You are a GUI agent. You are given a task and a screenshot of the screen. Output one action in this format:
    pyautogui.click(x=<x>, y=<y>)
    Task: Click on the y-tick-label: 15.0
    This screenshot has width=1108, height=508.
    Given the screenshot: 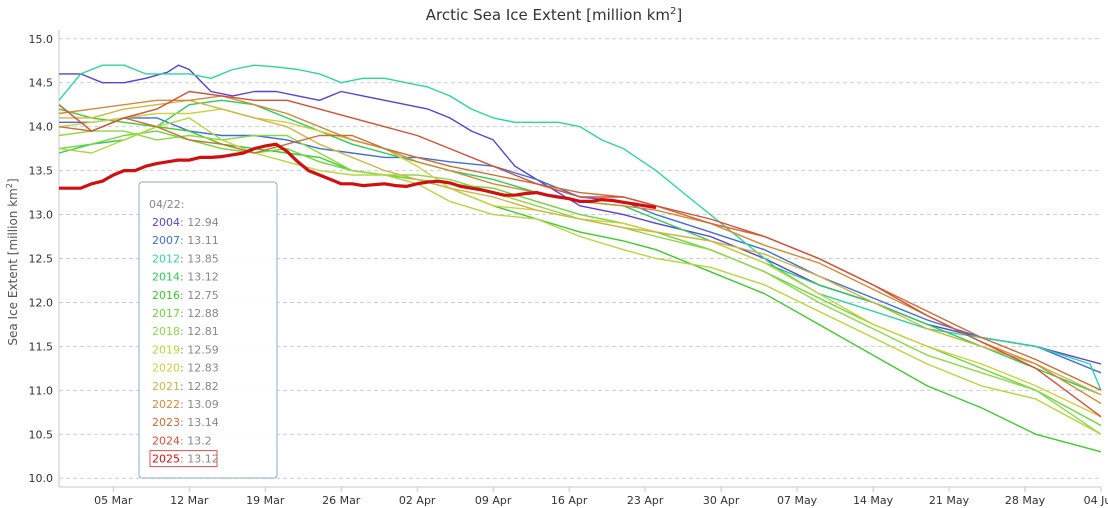 What is the action you would take?
    pyautogui.click(x=41, y=39)
    